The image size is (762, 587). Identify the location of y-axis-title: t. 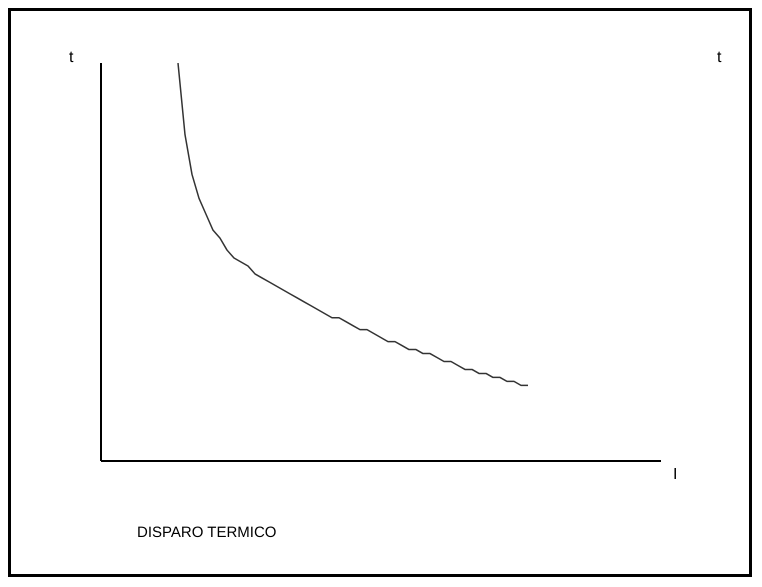
(71, 58).